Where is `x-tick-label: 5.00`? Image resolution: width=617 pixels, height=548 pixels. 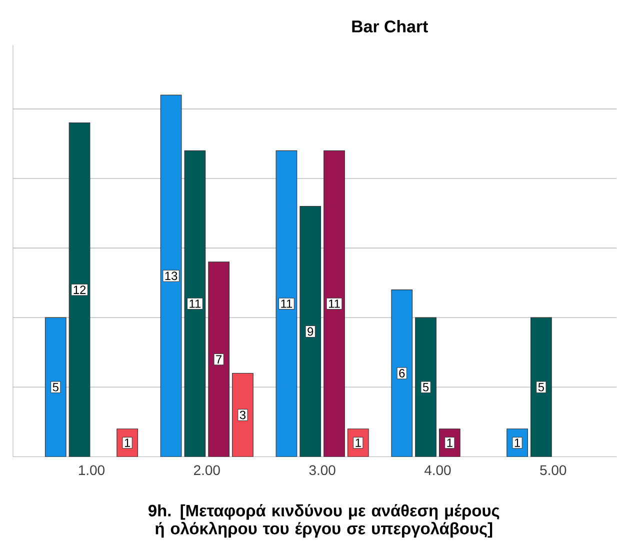 x-tick-label: 5.00 is located at coordinates (553, 470).